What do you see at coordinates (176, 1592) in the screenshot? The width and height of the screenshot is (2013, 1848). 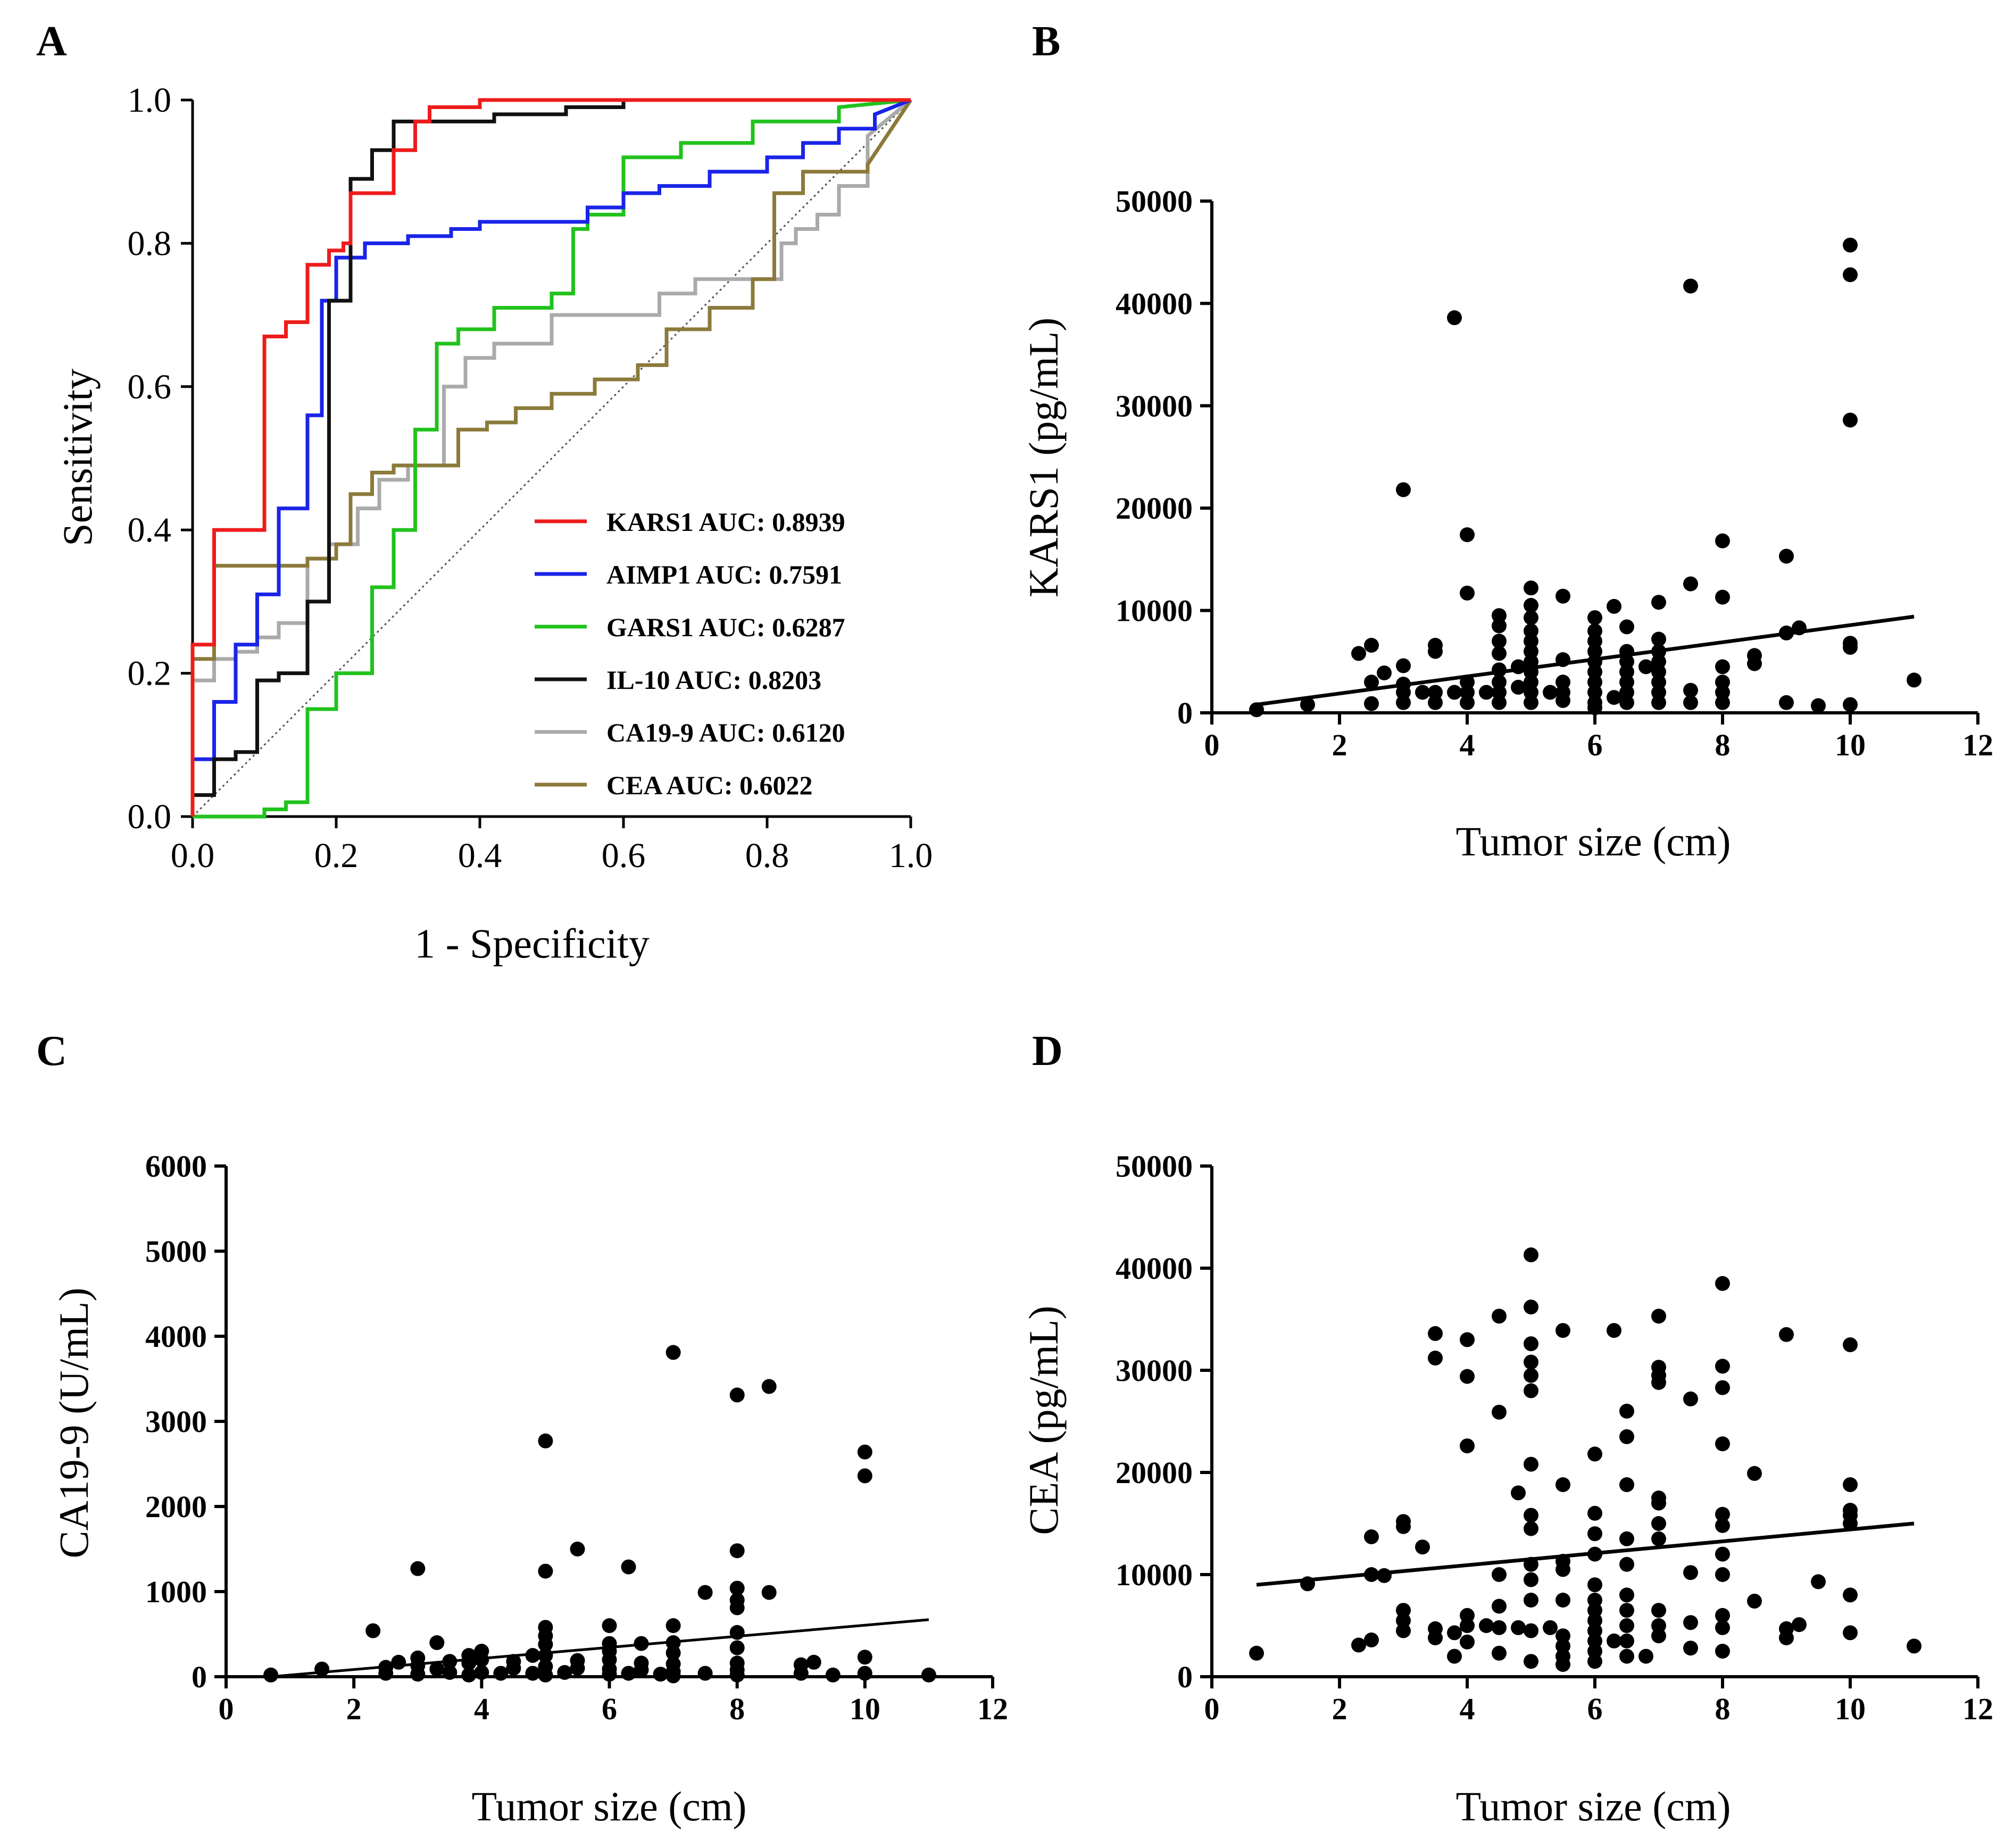 I see `y-tick-label: 1000` at bounding box center [176, 1592].